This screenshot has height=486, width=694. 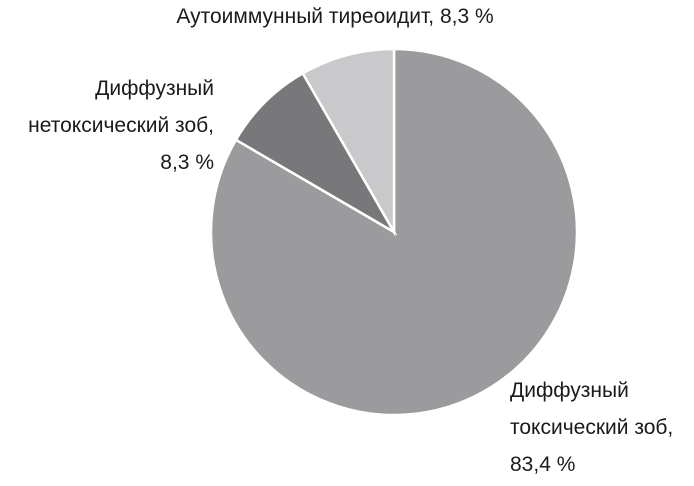 What do you see at coordinates (305, 16) in the screenshot?
I see `category-label: Аутоиммунный тиреоидит,` at bounding box center [305, 16].